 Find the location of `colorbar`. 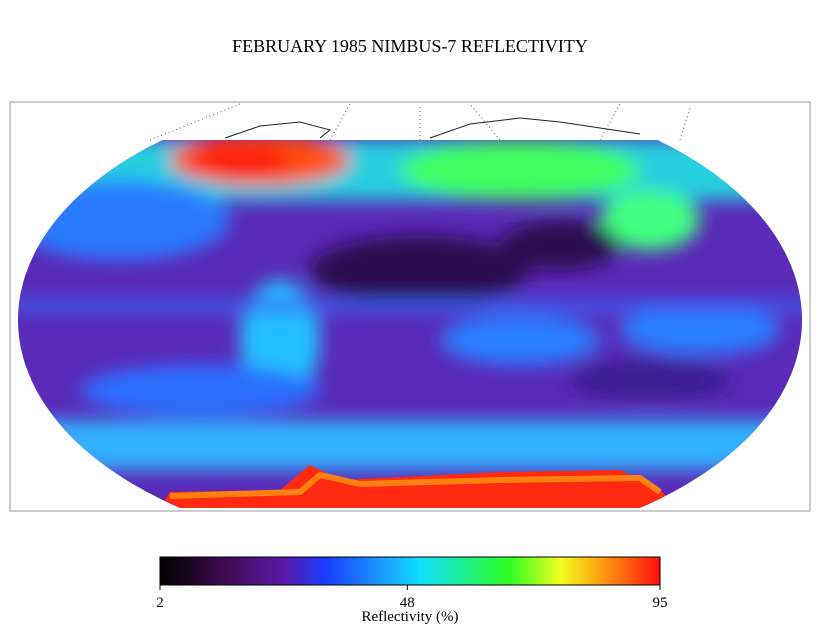

colorbar is located at coordinates (410, 571).